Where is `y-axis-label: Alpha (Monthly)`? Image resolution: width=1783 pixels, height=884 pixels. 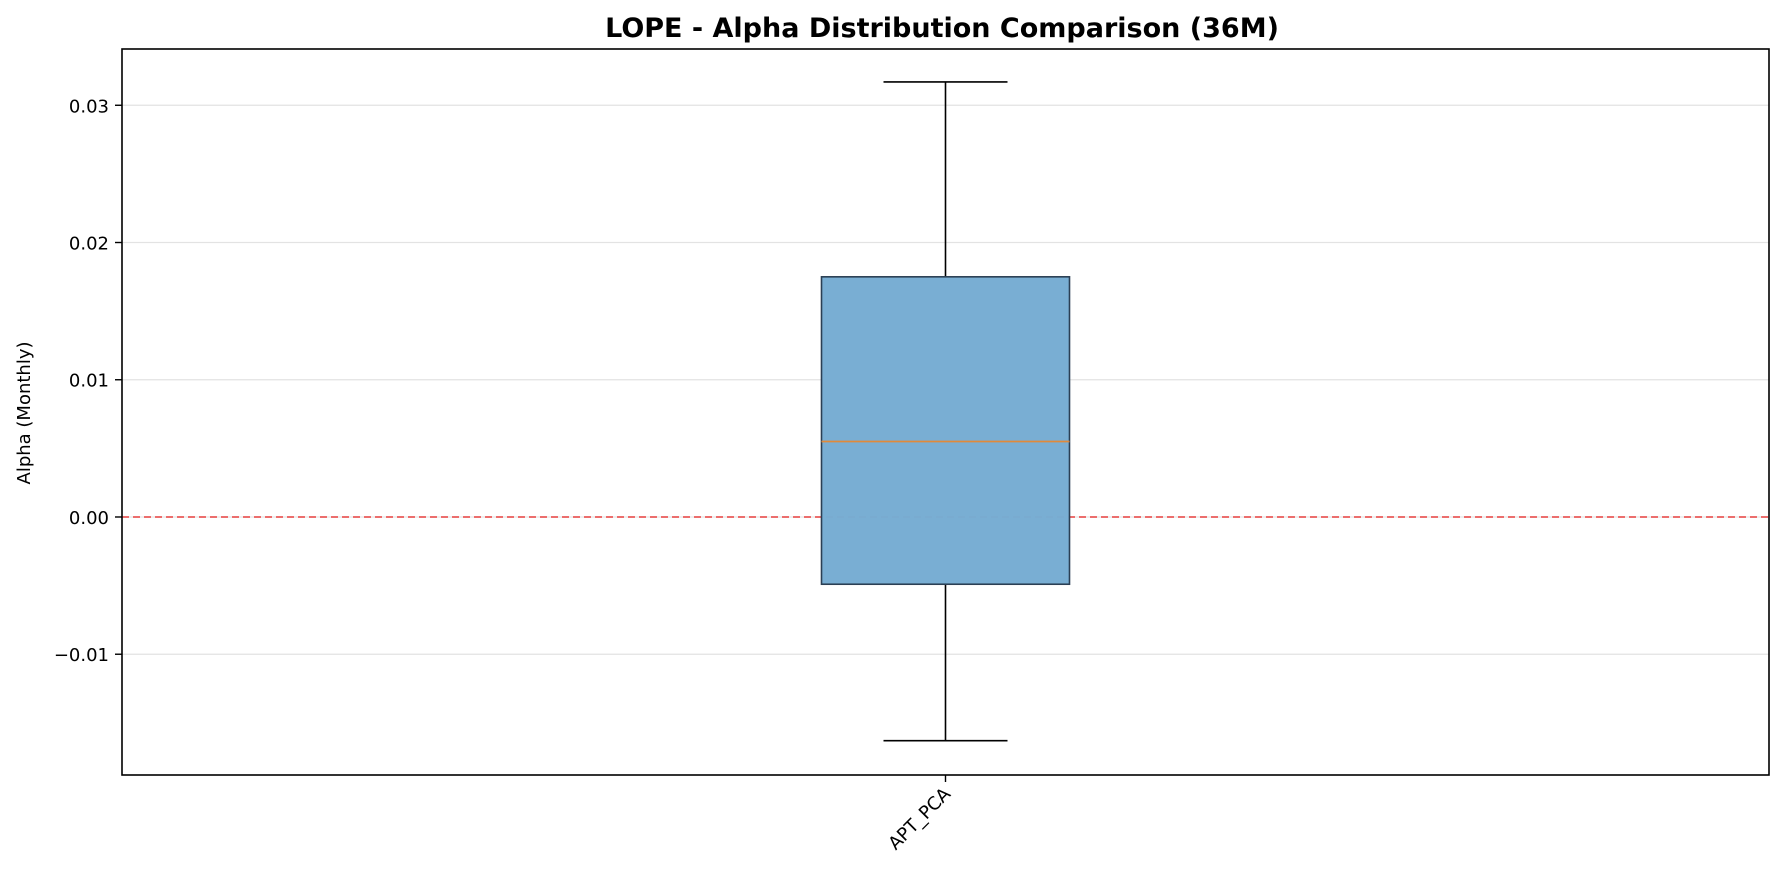 y-axis-label: Alpha (Monthly) is located at coordinates (24, 412).